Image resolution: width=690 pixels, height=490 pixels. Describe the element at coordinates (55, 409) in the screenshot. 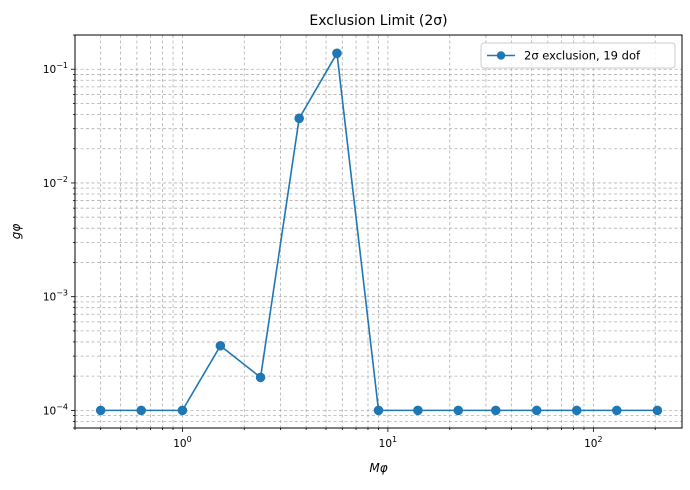

I see `y-tick-label: 10⁻⁴` at that location.